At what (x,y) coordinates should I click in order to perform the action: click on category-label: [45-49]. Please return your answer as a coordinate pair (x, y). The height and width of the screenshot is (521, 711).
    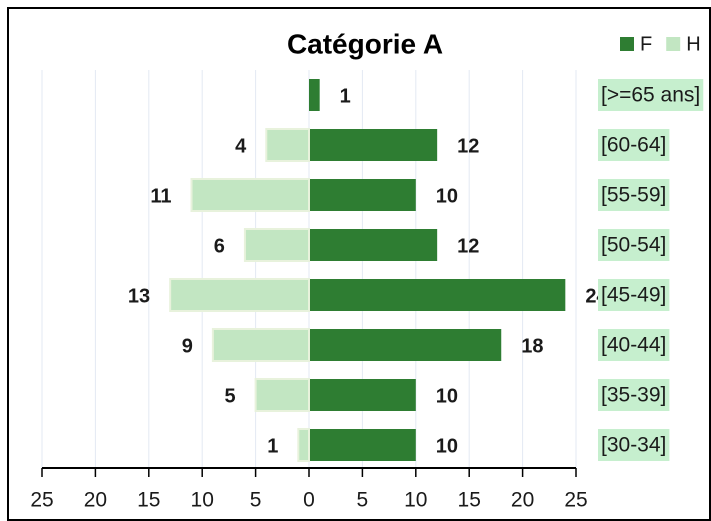
    Looking at the image, I should click on (633, 295).